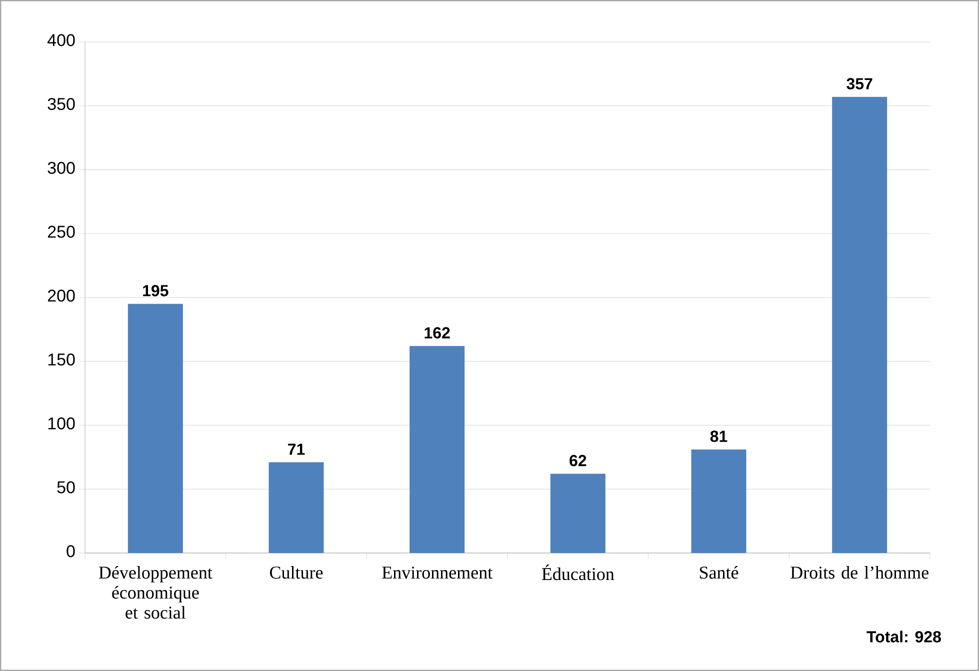  Describe the element at coordinates (61, 423) in the screenshot. I see `y-tick-label: 100` at that location.